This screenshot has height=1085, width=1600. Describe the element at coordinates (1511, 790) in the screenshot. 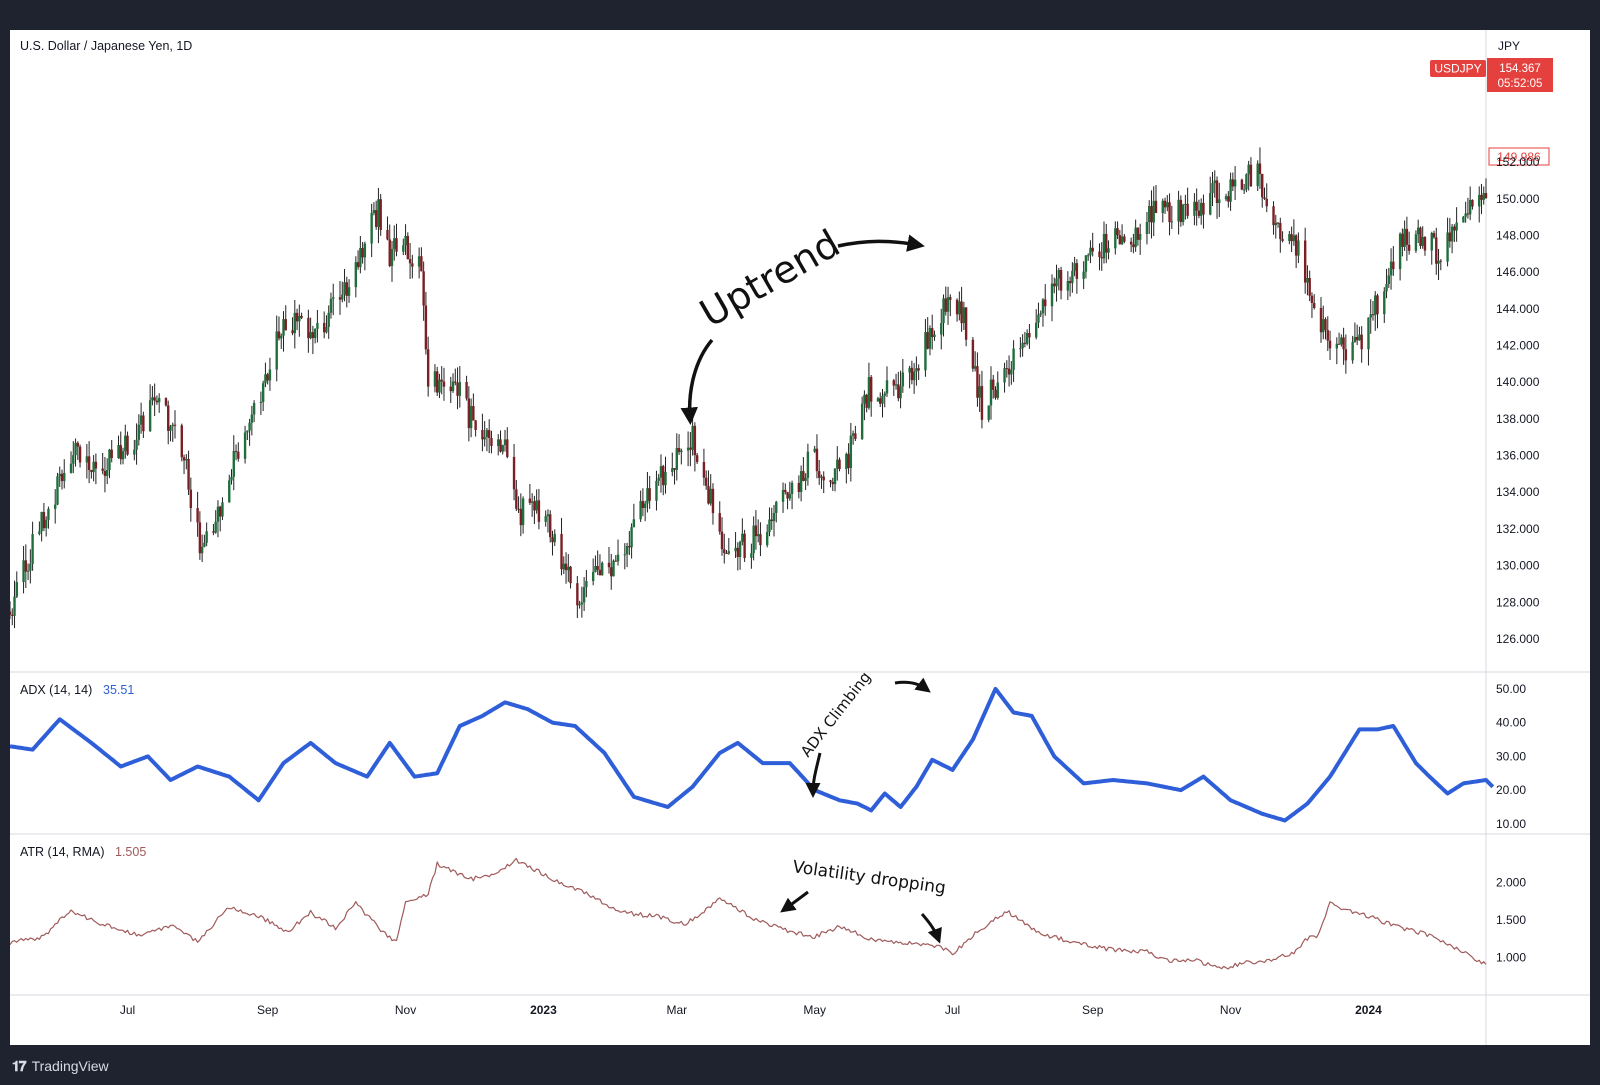

I see `adx-axis-tick: 20.00` at that location.